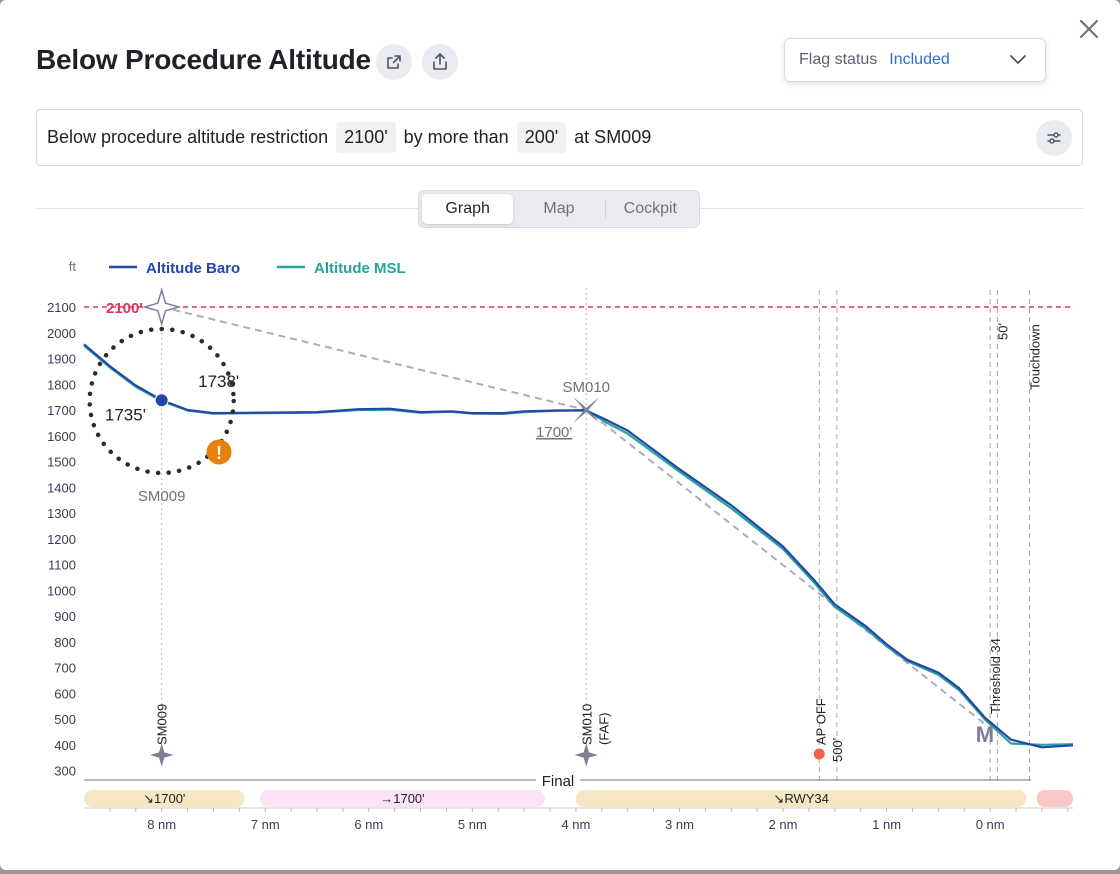 This screenshot has height=874, width=1120. I want to click on rule-middle: by more than, so click(456, 137).